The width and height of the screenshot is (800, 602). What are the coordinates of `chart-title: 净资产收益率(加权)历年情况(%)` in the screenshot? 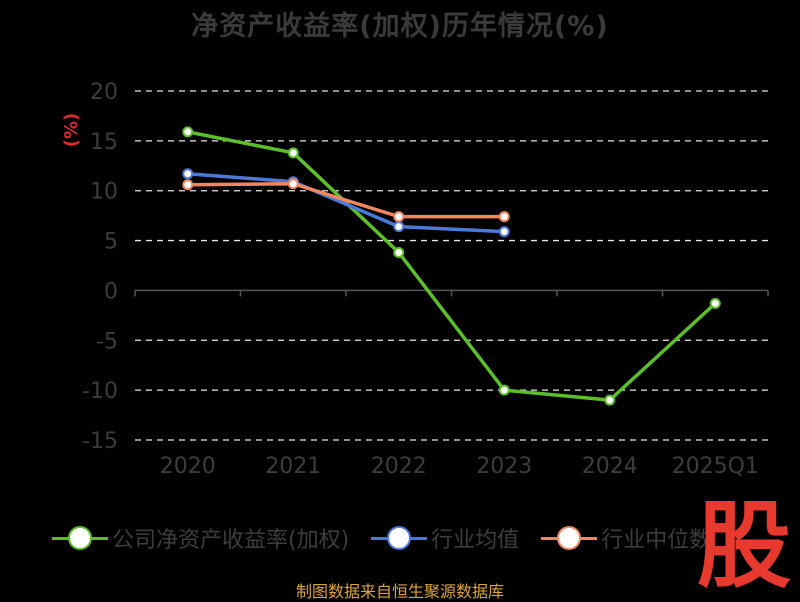 It's located at (400, 26).